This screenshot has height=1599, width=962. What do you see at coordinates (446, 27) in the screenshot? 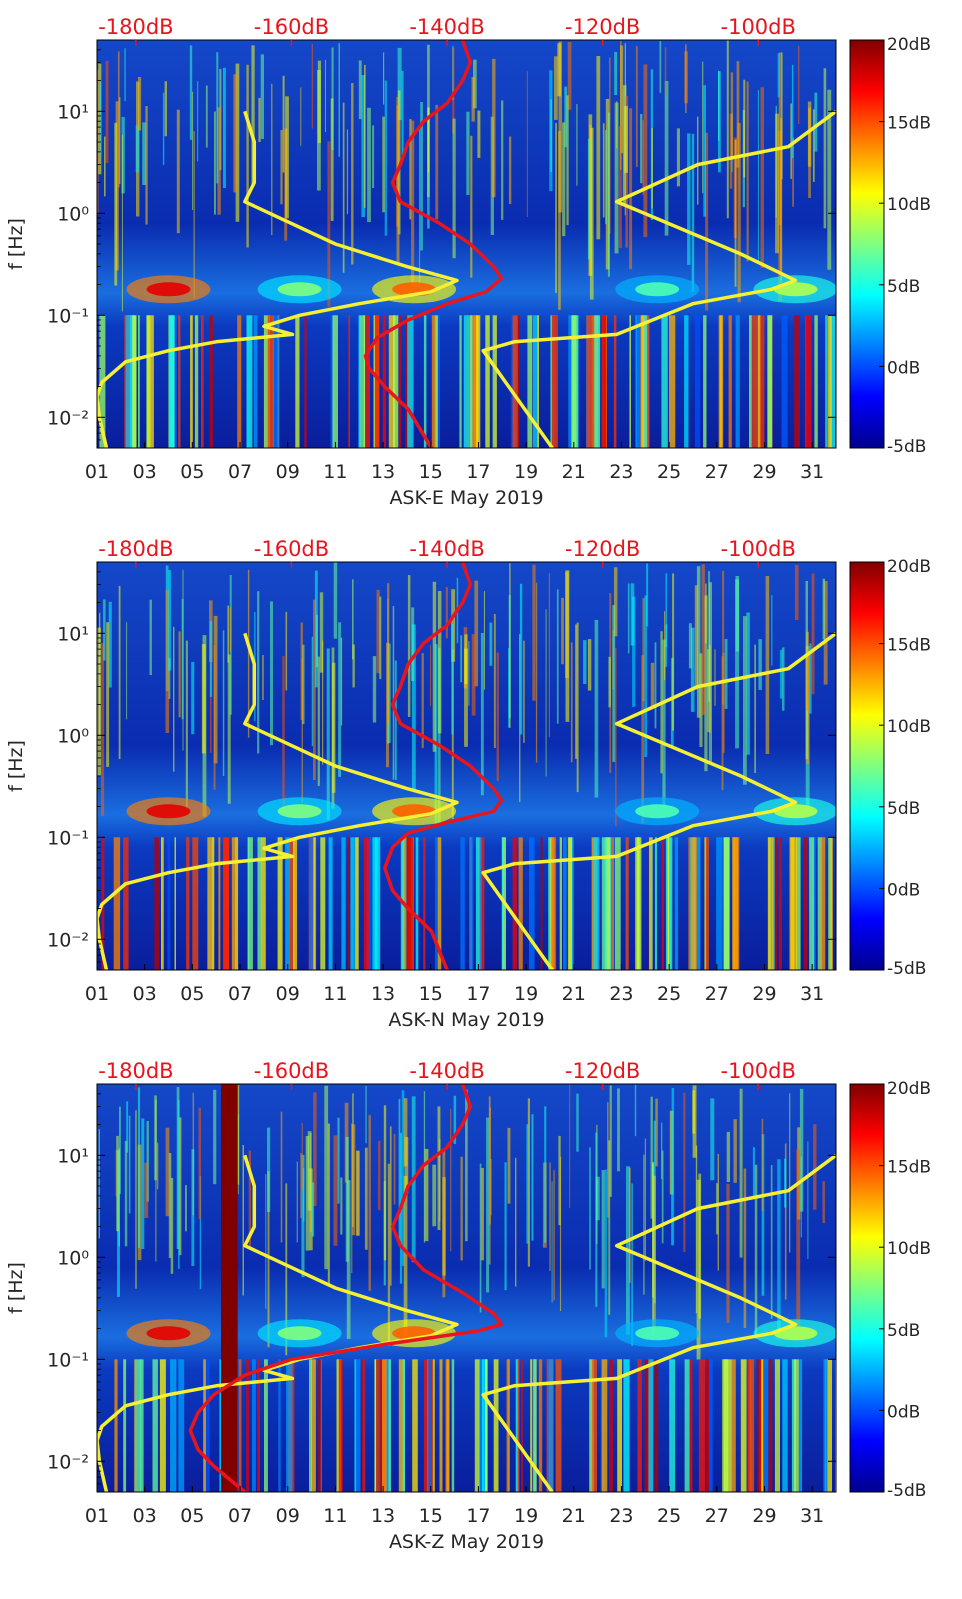
I see `top-axis-tick-label: -140dB` at bounding box center [446, 27].